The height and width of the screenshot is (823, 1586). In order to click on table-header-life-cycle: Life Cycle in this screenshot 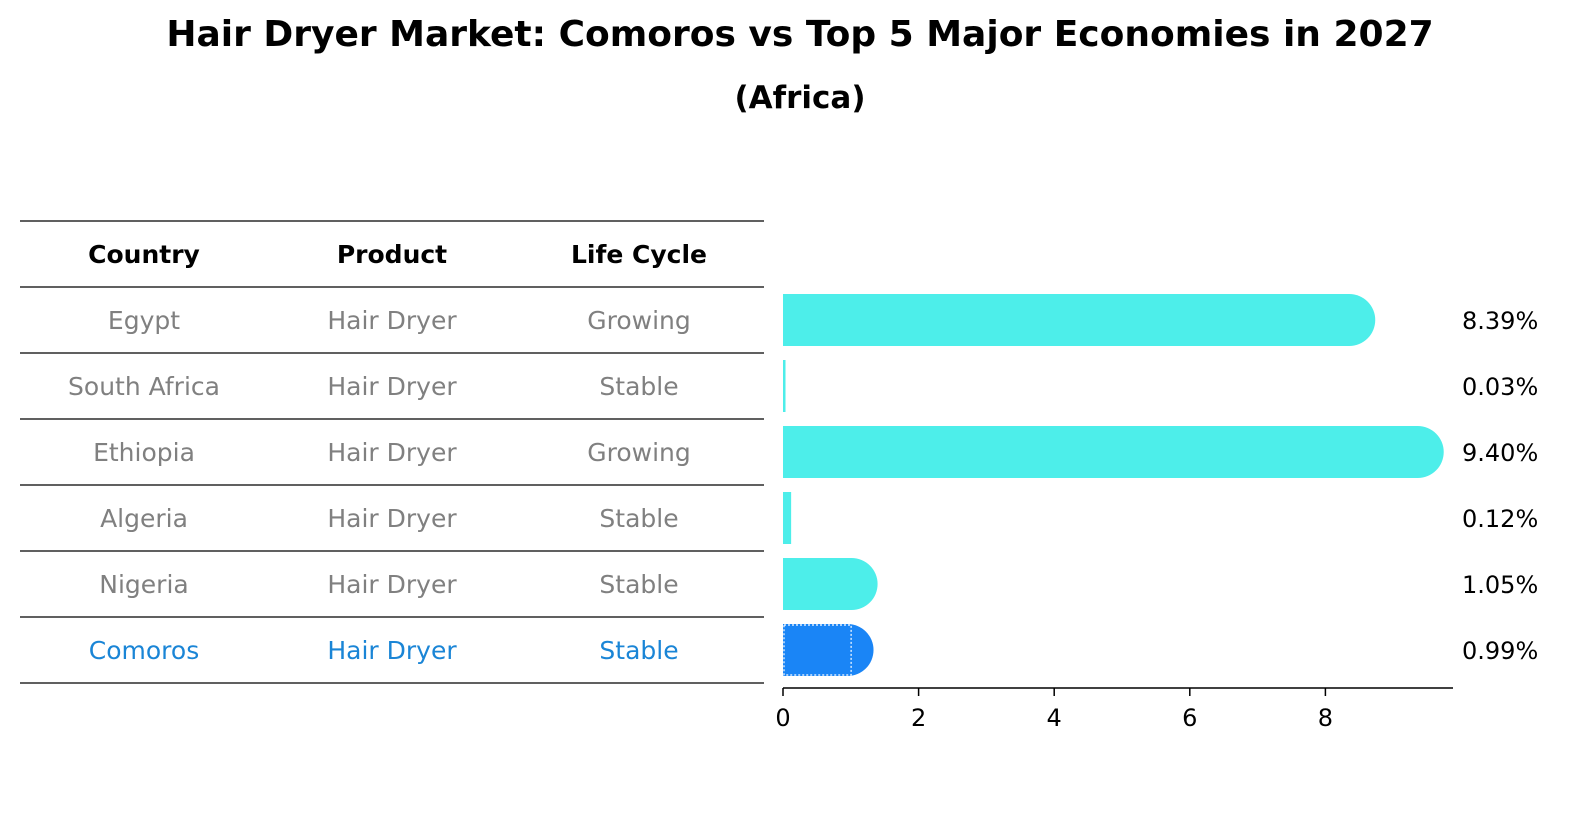, I will do `click(639, 254)`.